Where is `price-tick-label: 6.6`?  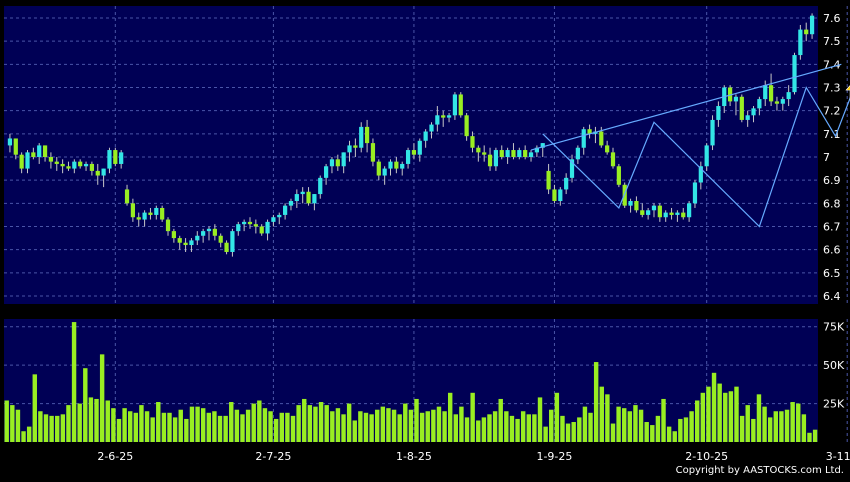 price-tick-label: 6.6 is located at coordinates (832, 250).